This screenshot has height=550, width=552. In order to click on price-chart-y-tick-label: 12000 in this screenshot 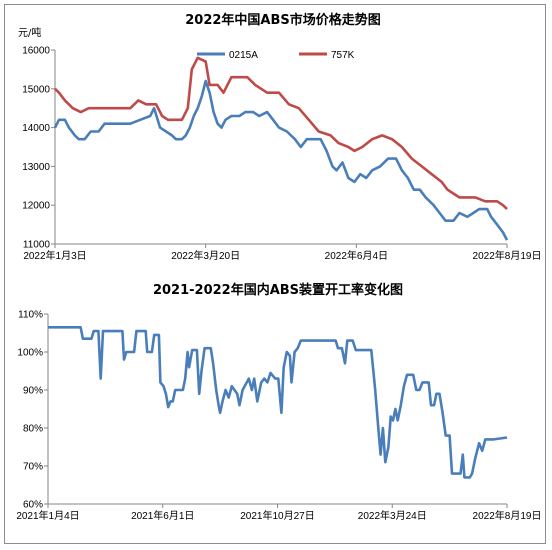, I will do `click(36, 206)`.